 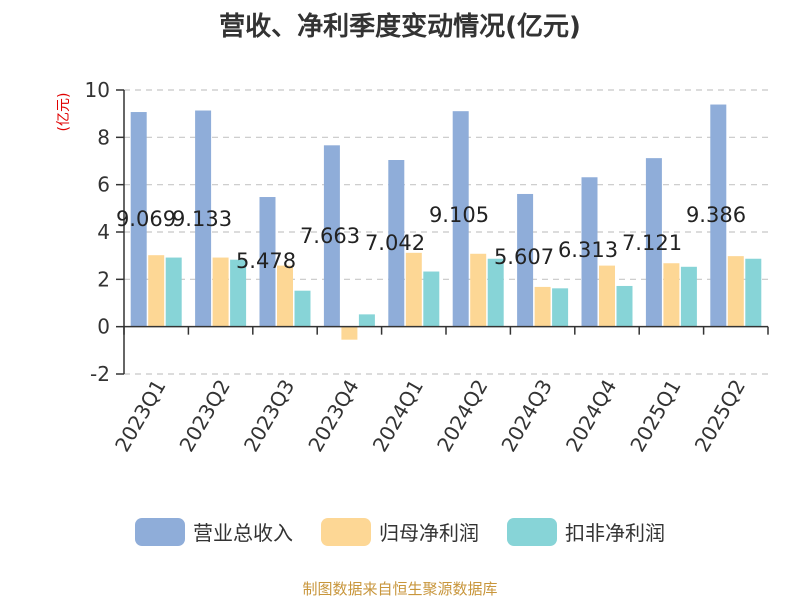 I want to click on y-tick-label: 10, so click(x=97, y=90).